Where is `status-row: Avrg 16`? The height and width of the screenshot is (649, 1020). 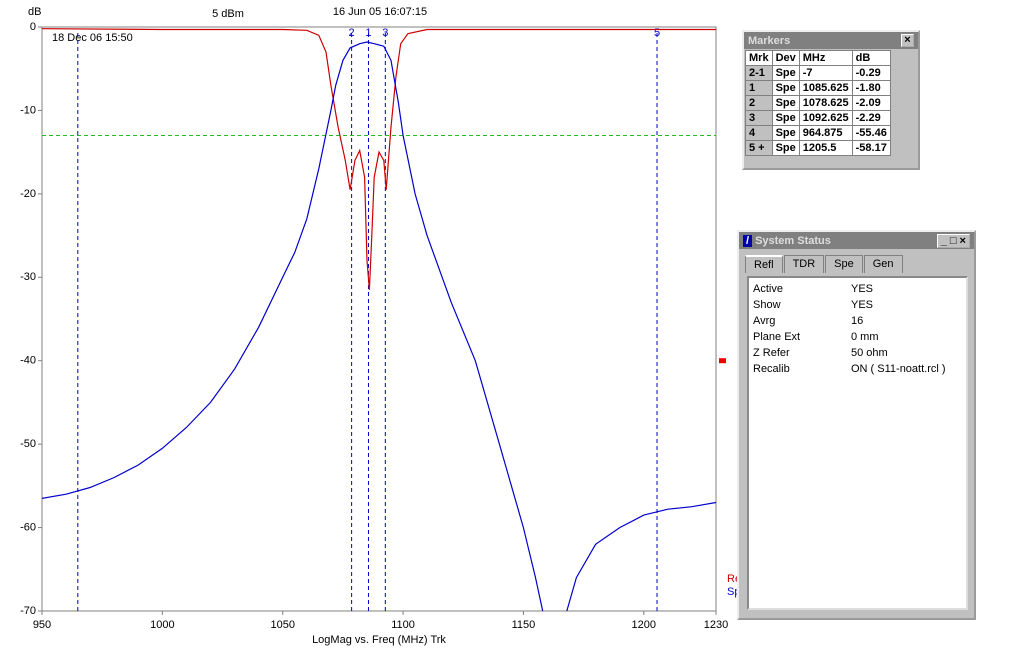
status-row: Avrg 16 is located at coordinates (857, 321).